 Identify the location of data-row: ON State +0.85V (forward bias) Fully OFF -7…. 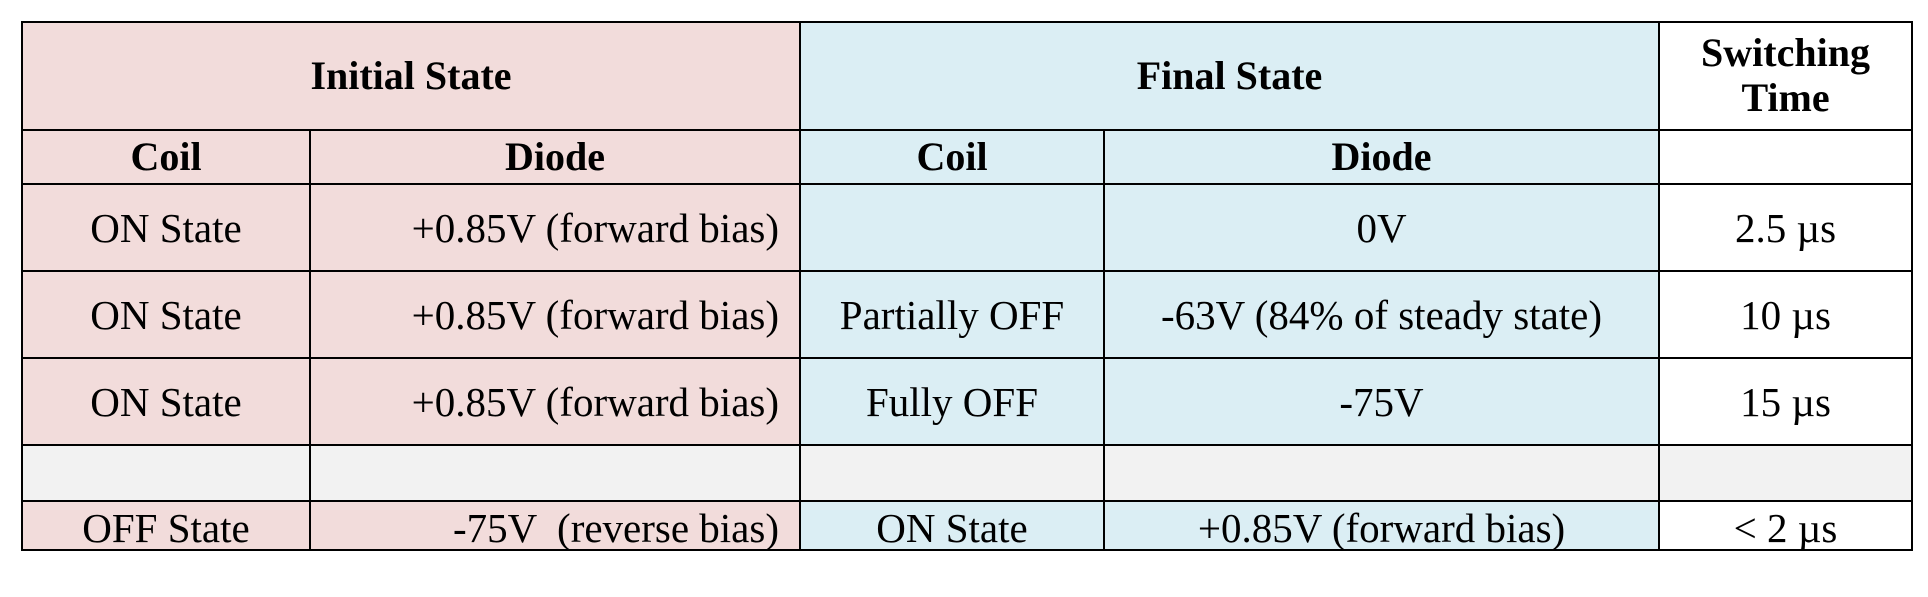
(967, 401).